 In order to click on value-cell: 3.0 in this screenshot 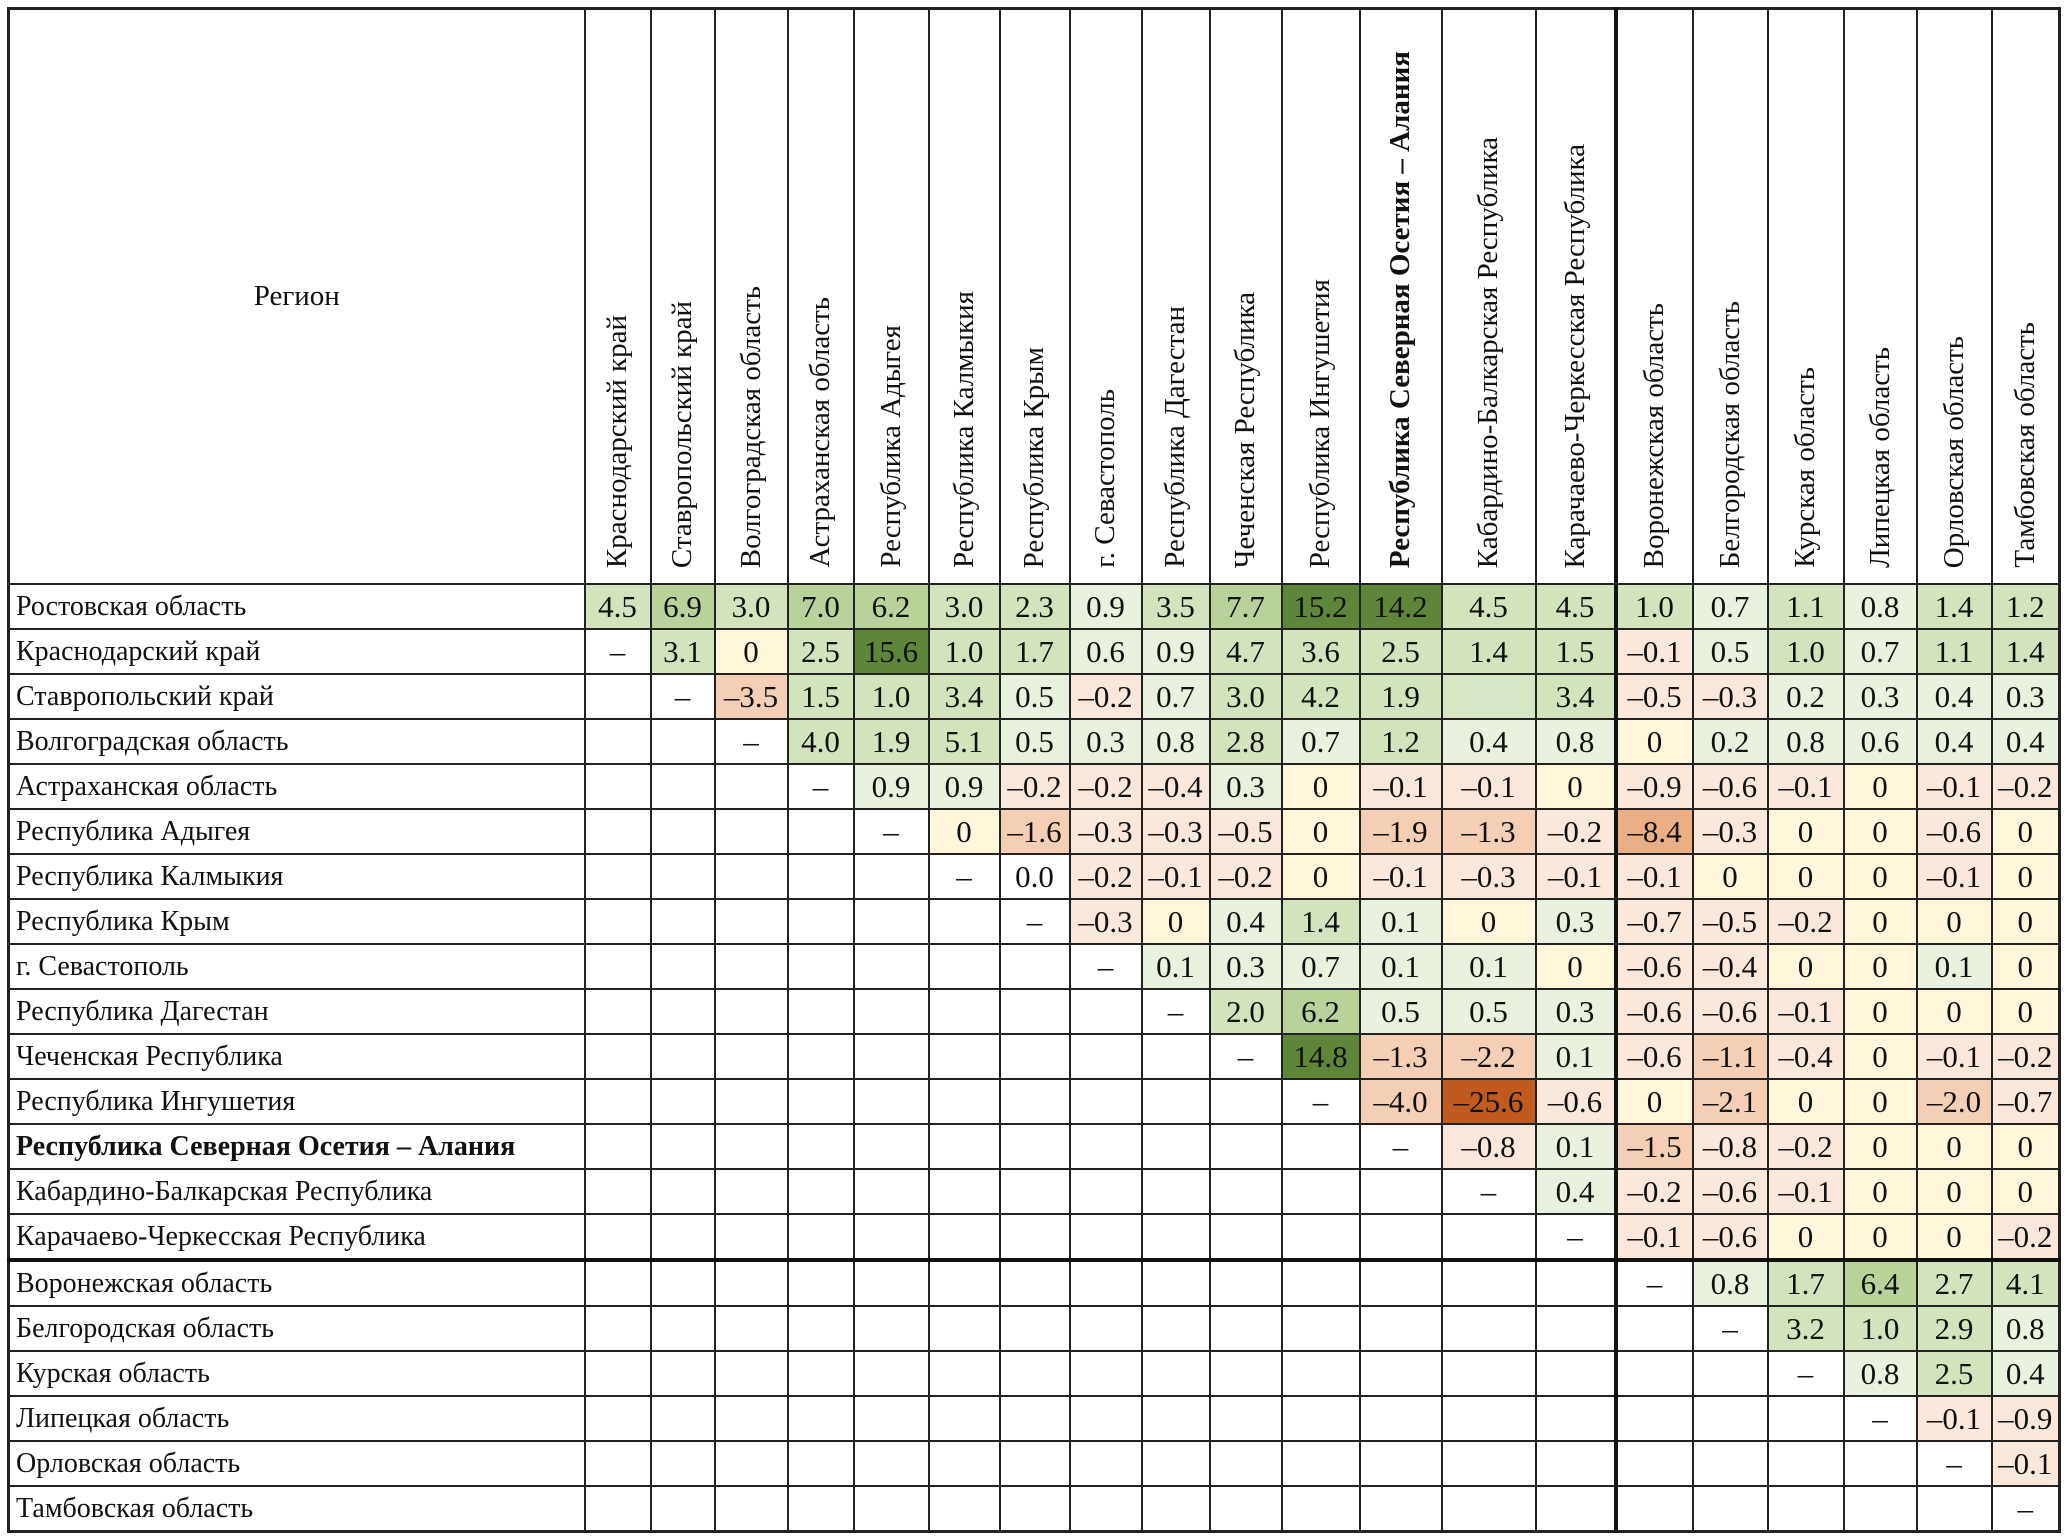, I will do `click(964, 606)`.